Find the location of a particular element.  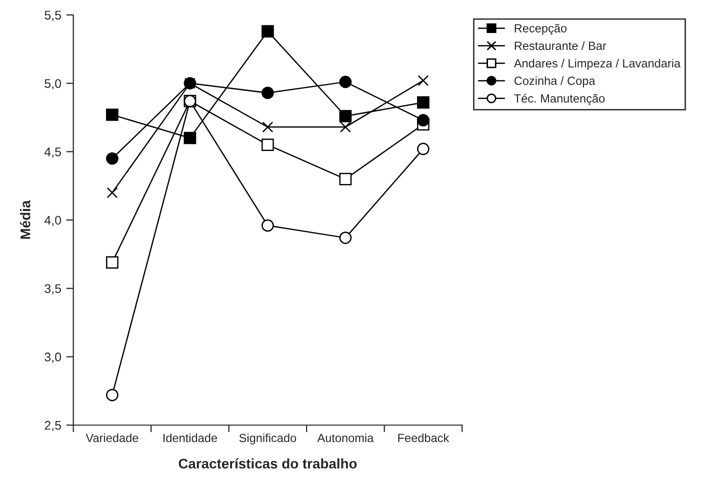

x-tick-label: Feedback is located at coordinates (424, 437).